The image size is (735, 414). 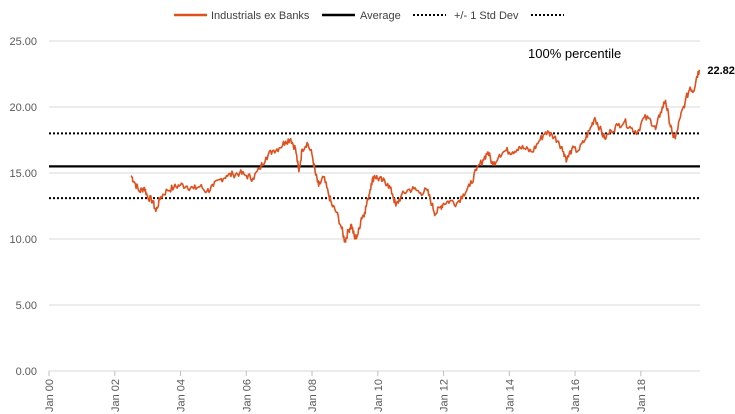 What do you see at coordinates (721, 71) in the screenshot?
I see `end-value-label: 22.82` at bounding box center [721, 71].